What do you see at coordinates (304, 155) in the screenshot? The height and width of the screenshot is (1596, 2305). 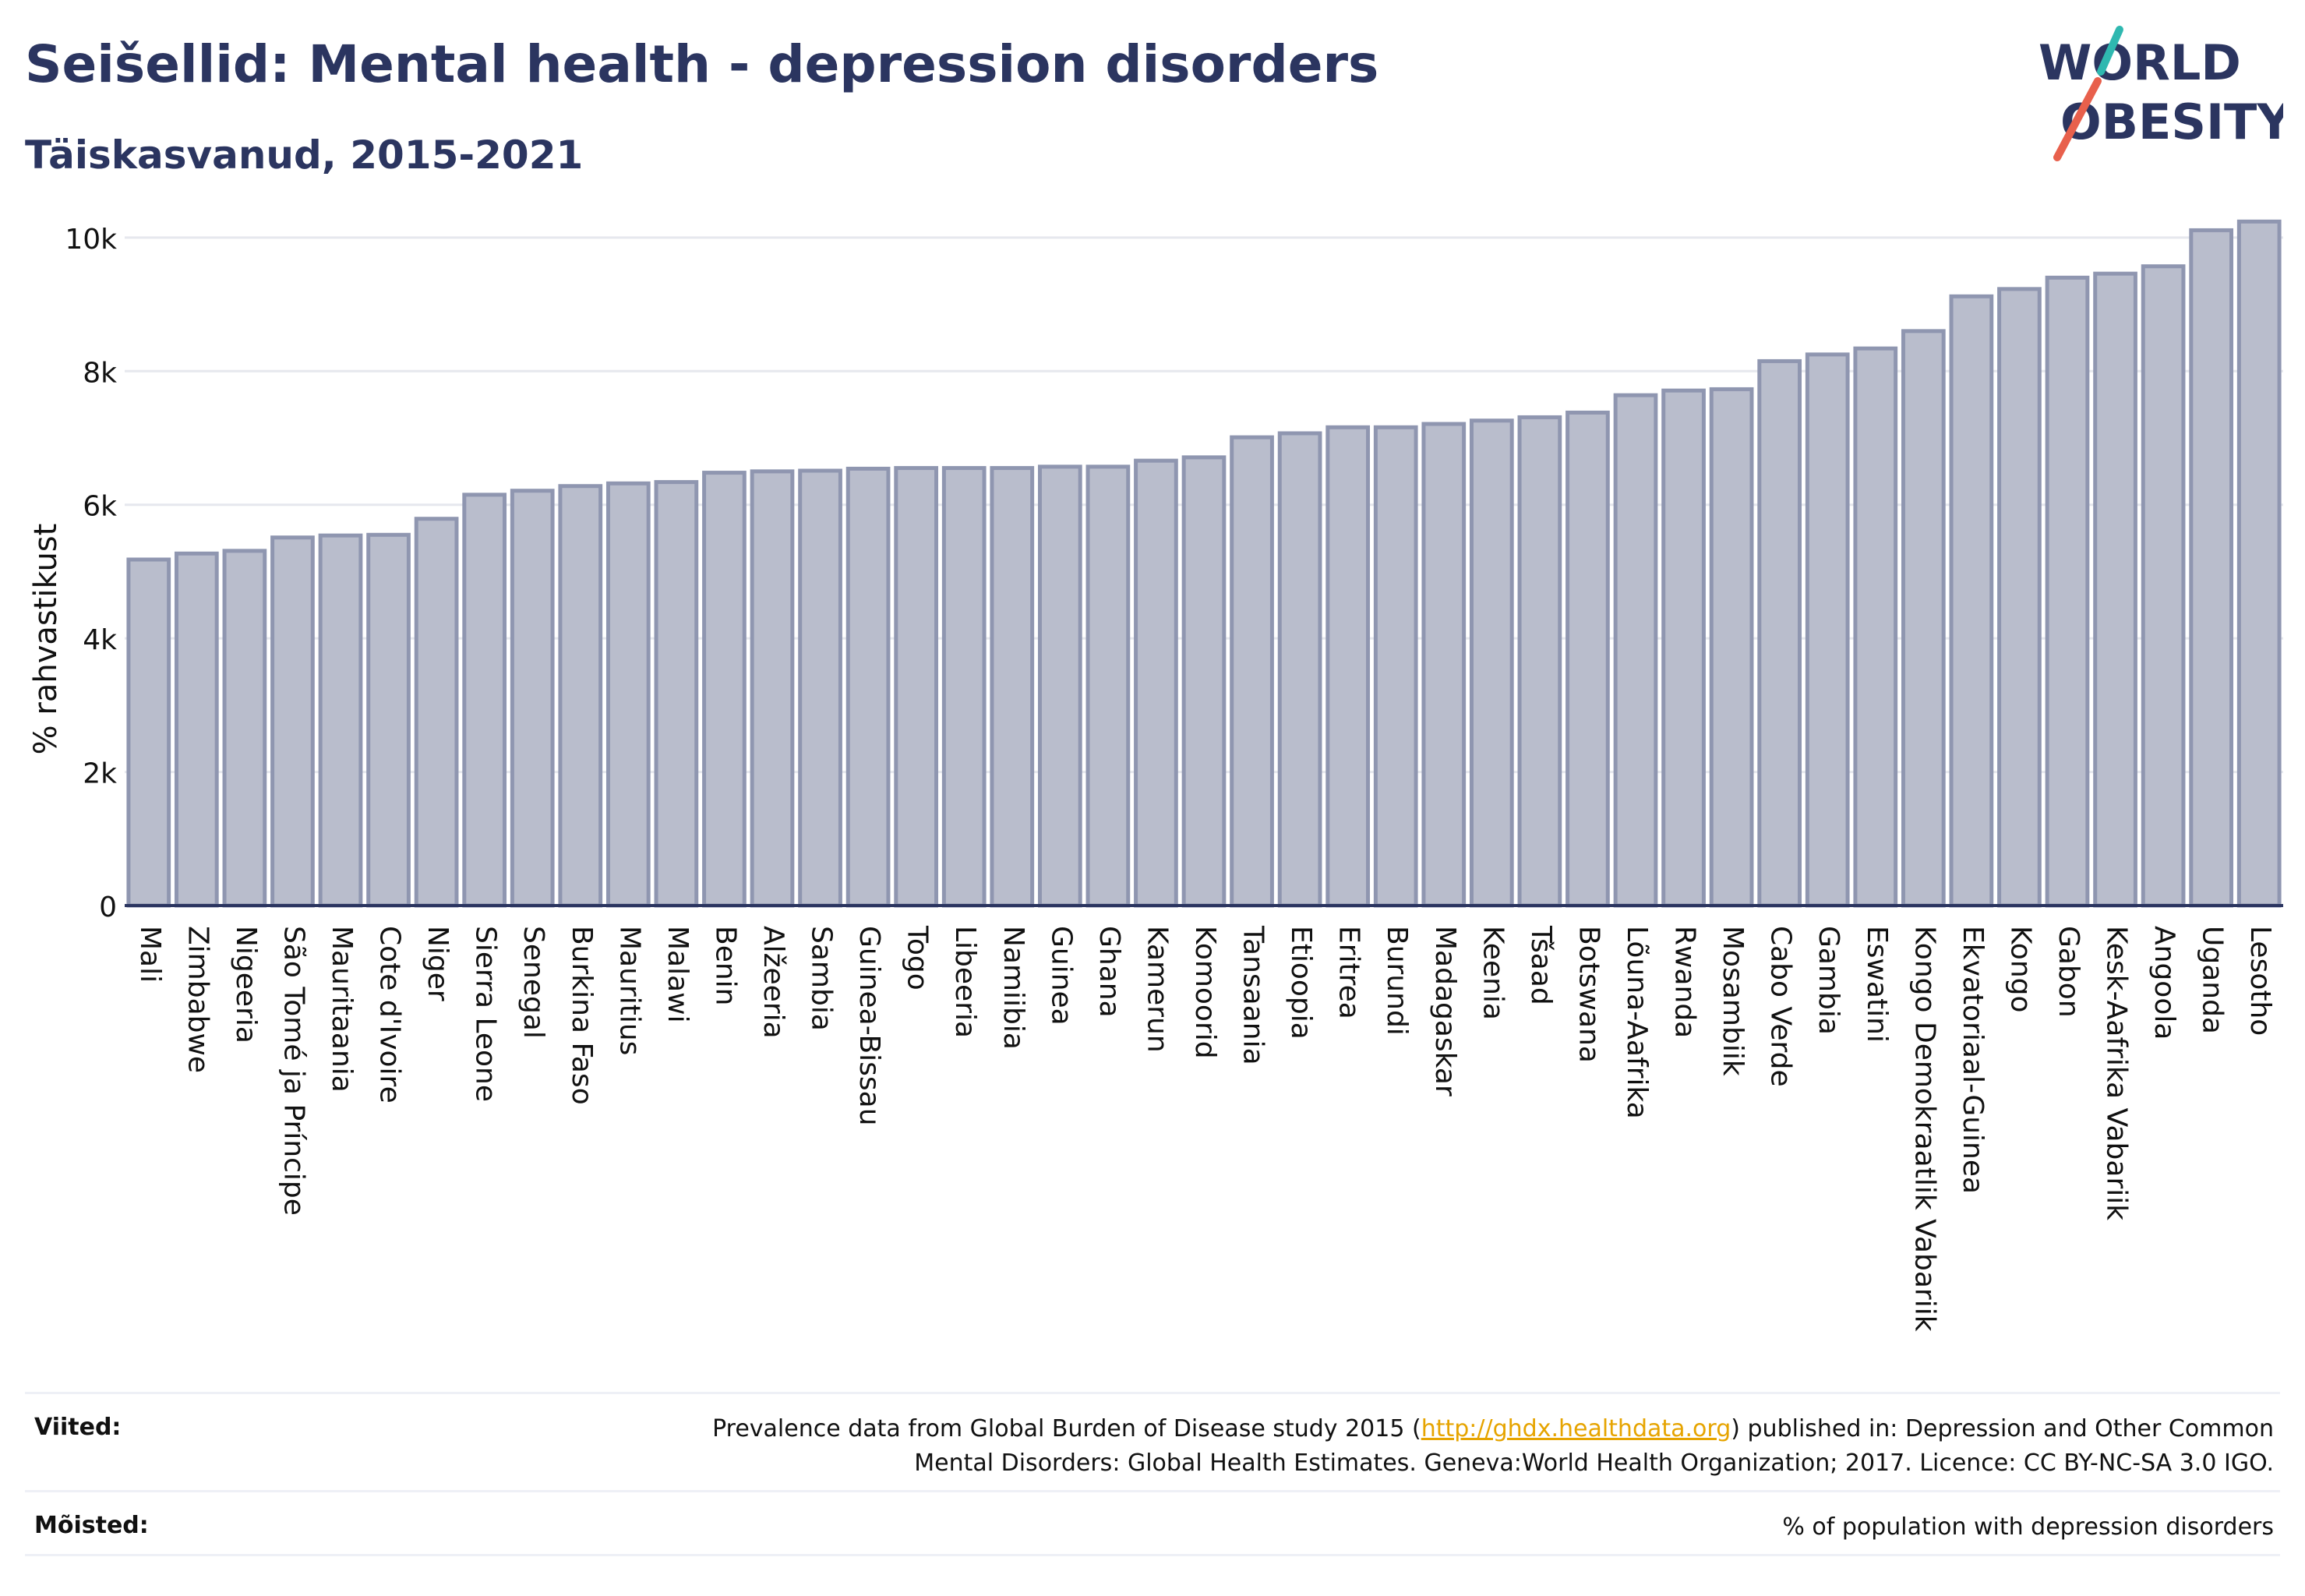 I see `chart-subtitle: Täiskasvanud, 2015-2021` at bounding box center [304, 155].